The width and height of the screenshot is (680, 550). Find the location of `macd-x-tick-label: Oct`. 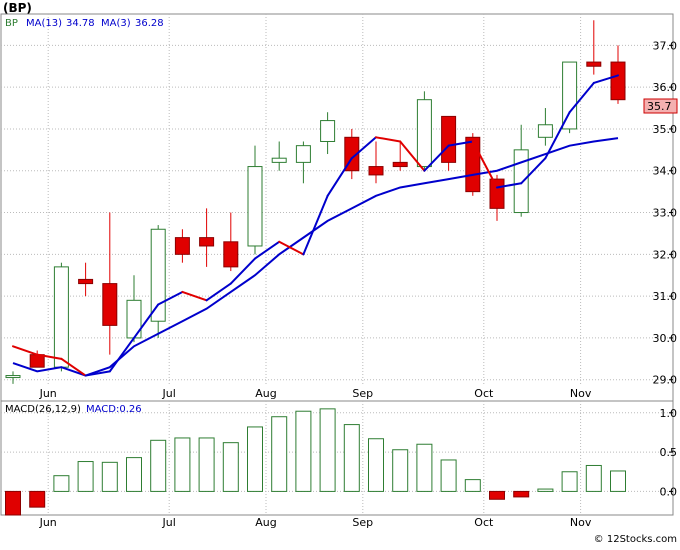

macd-x-tick-label: Oct is located at coordinates (484, 522).